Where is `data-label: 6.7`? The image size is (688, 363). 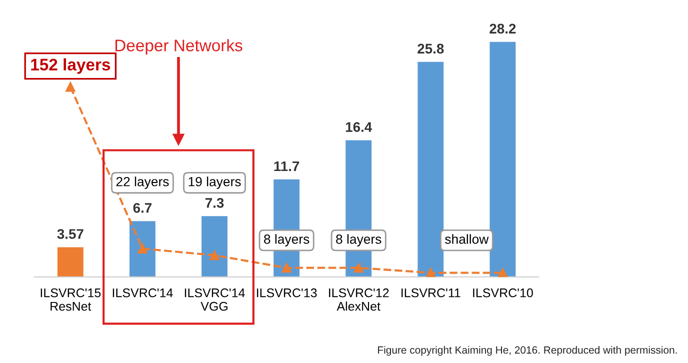 data-label: 6.7 is located at coordinates (142, 207).